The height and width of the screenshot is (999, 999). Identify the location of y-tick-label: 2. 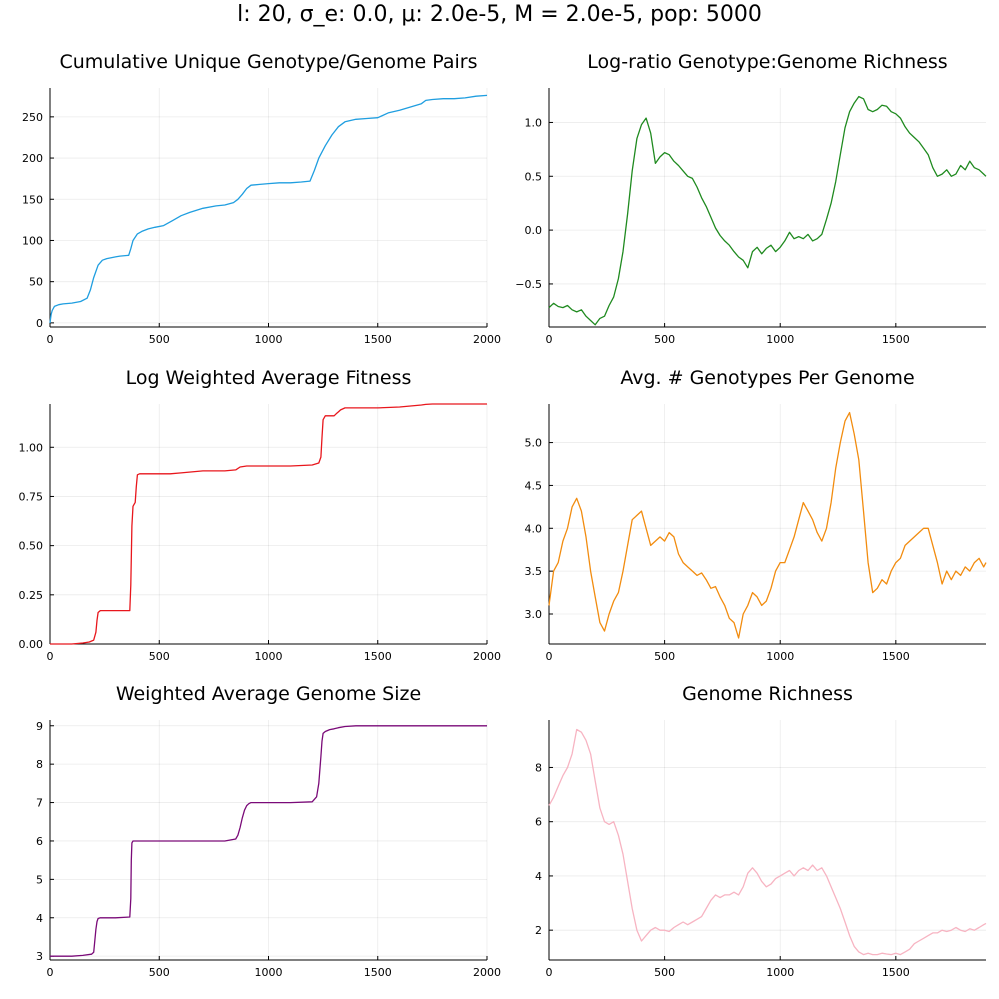
(538, 930).